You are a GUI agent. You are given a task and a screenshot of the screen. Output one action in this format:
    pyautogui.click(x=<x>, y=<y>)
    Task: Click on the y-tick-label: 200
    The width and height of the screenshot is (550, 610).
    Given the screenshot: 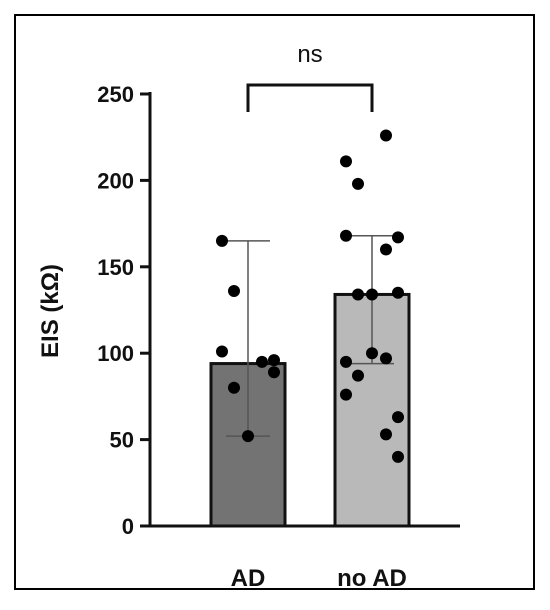 What is the action you would take?
    pyautogui.click(x=115, y=180)
    